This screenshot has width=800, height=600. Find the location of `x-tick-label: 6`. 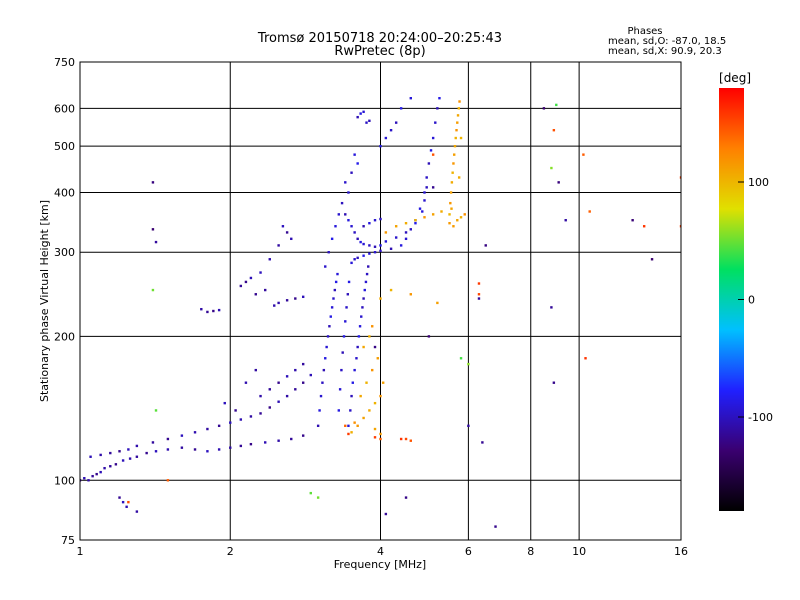

x-tick-label: 6 is located at coordinates (468, 551).